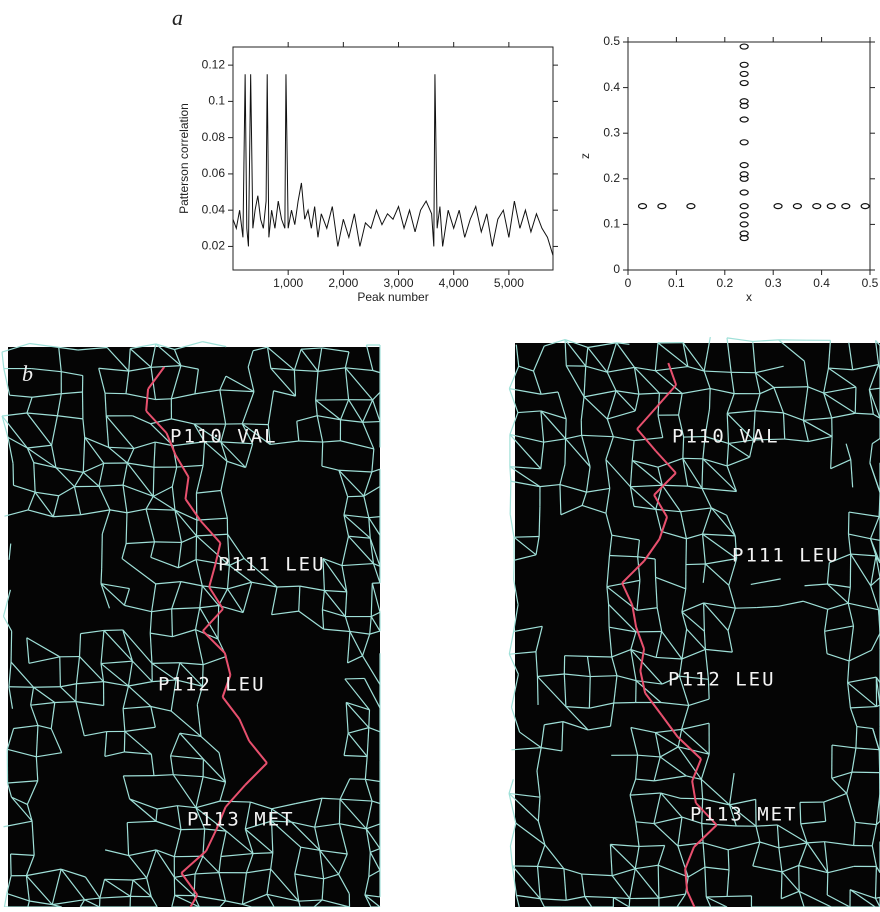  I want to click on panel-label: b, so click(27, 373).